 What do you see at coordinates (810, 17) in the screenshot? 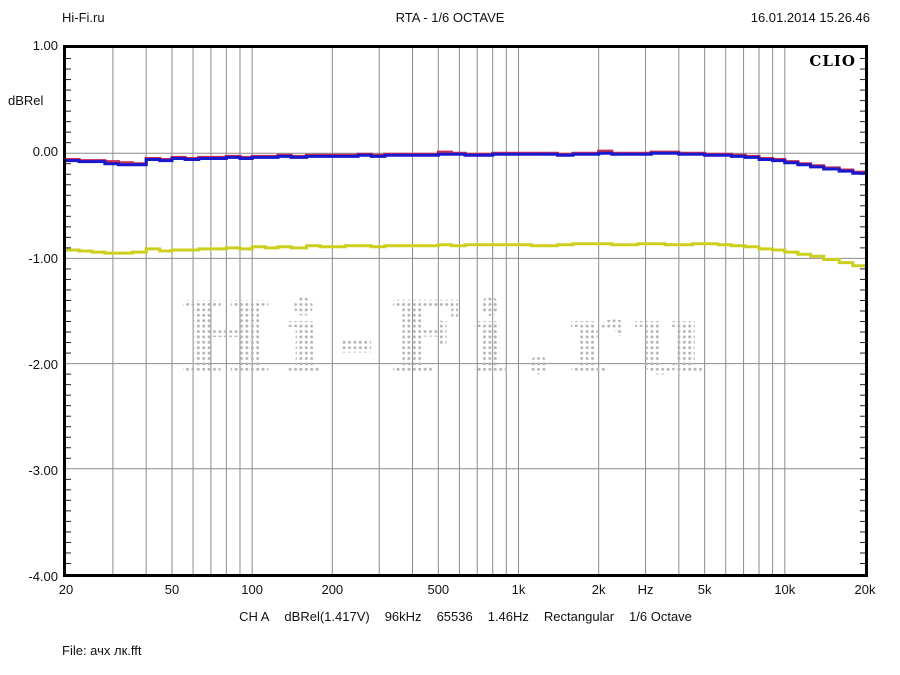
I see `timestamp: 16.01.2014 15.26.46` at bounding box center [810, 17].